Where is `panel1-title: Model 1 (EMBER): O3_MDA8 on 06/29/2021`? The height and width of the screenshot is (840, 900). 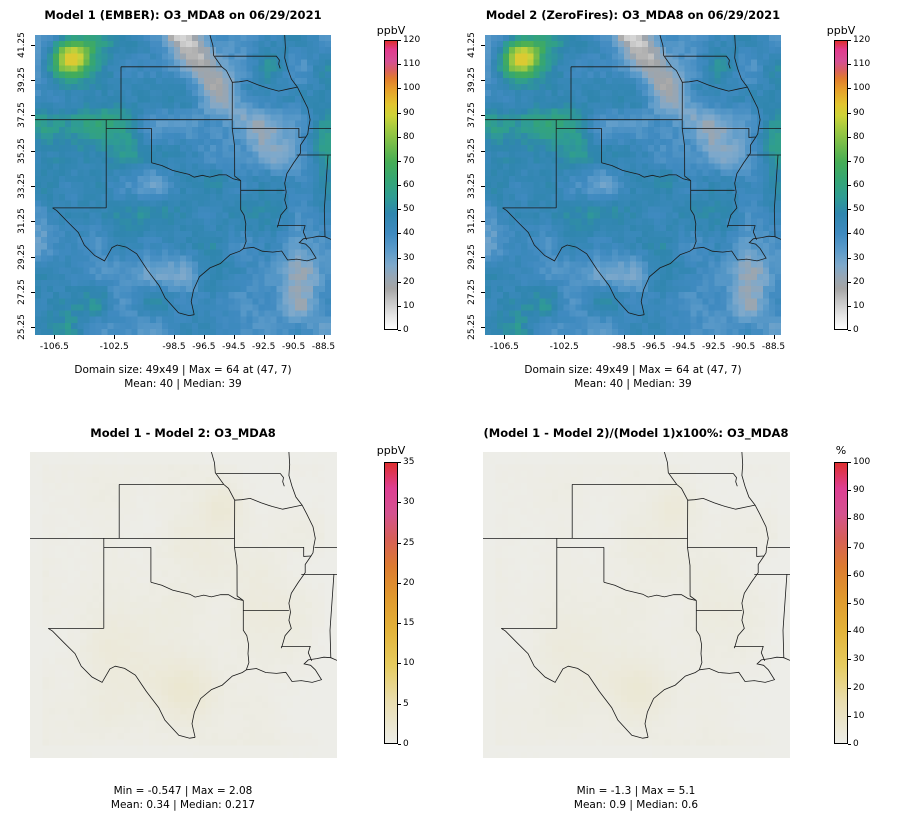 panel1-title: Model 1 (EMBER): O3_MDA8 on 06/29/2021 is located at coordinates (183, 15).